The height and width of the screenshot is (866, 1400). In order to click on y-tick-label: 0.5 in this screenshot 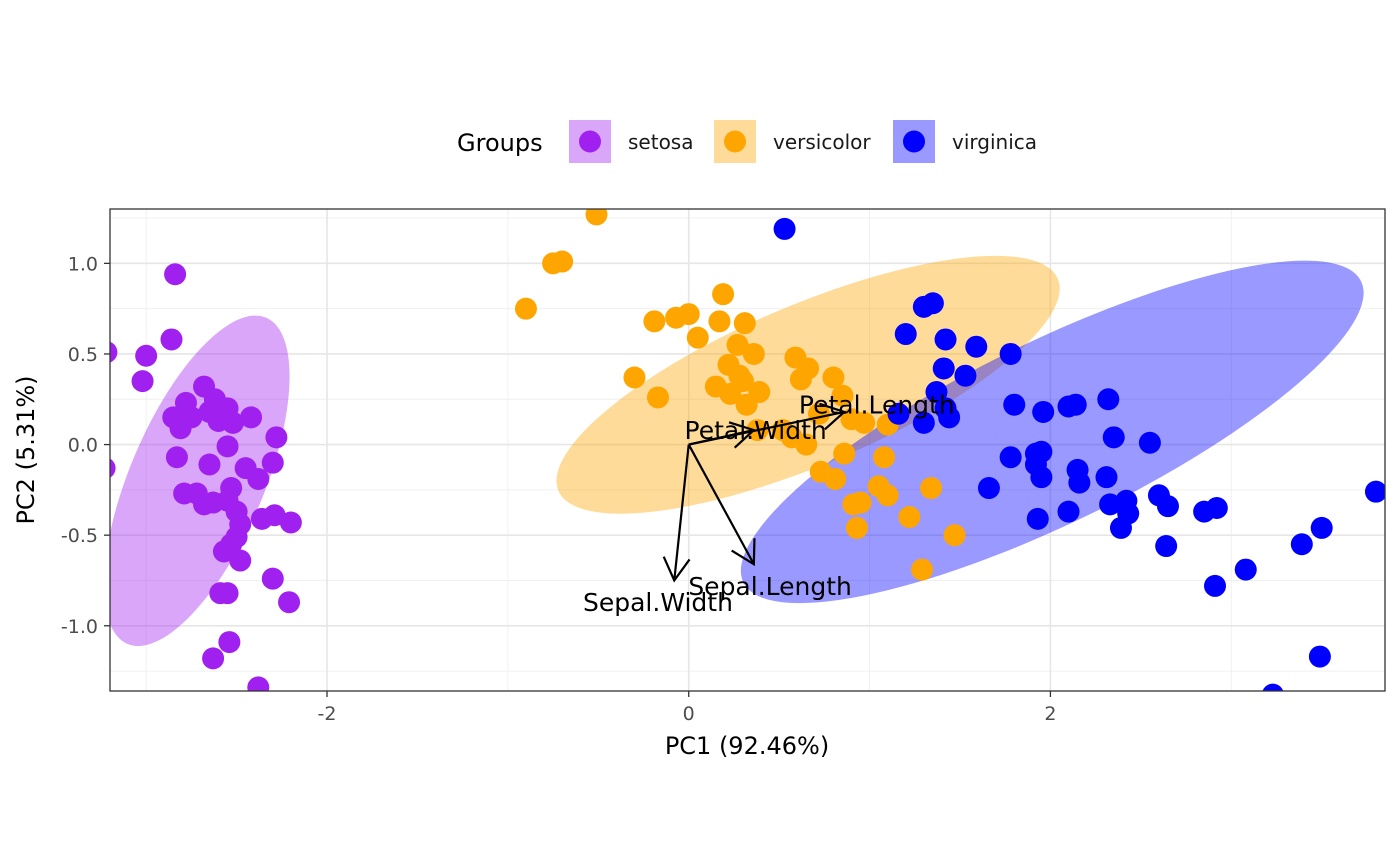, I will do `click(83, 355)`.